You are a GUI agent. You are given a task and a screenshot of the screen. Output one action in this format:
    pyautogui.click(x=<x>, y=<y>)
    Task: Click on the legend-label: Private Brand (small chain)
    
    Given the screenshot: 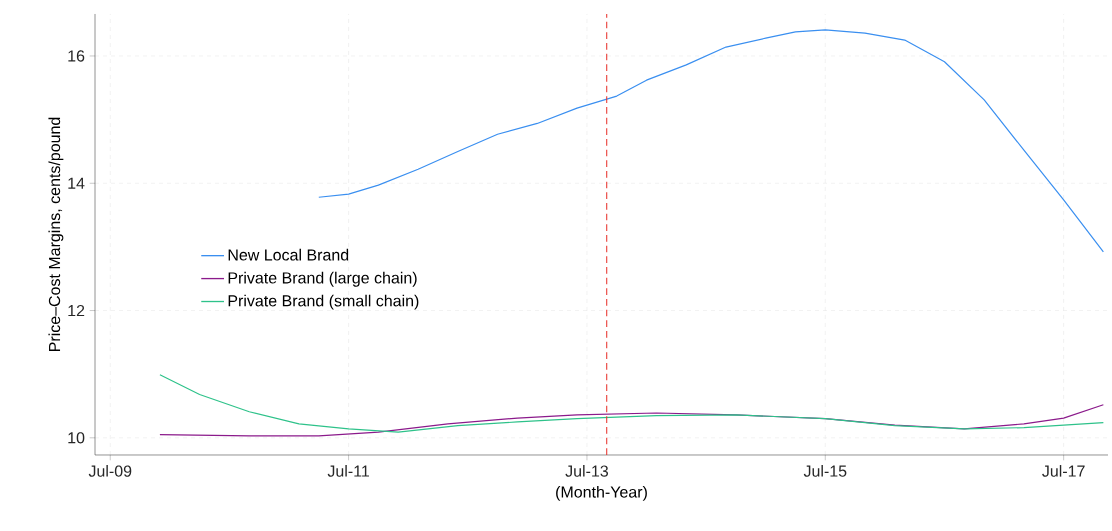 What is the action you would take?
    pyautogui.click(x=323, y=302)
    